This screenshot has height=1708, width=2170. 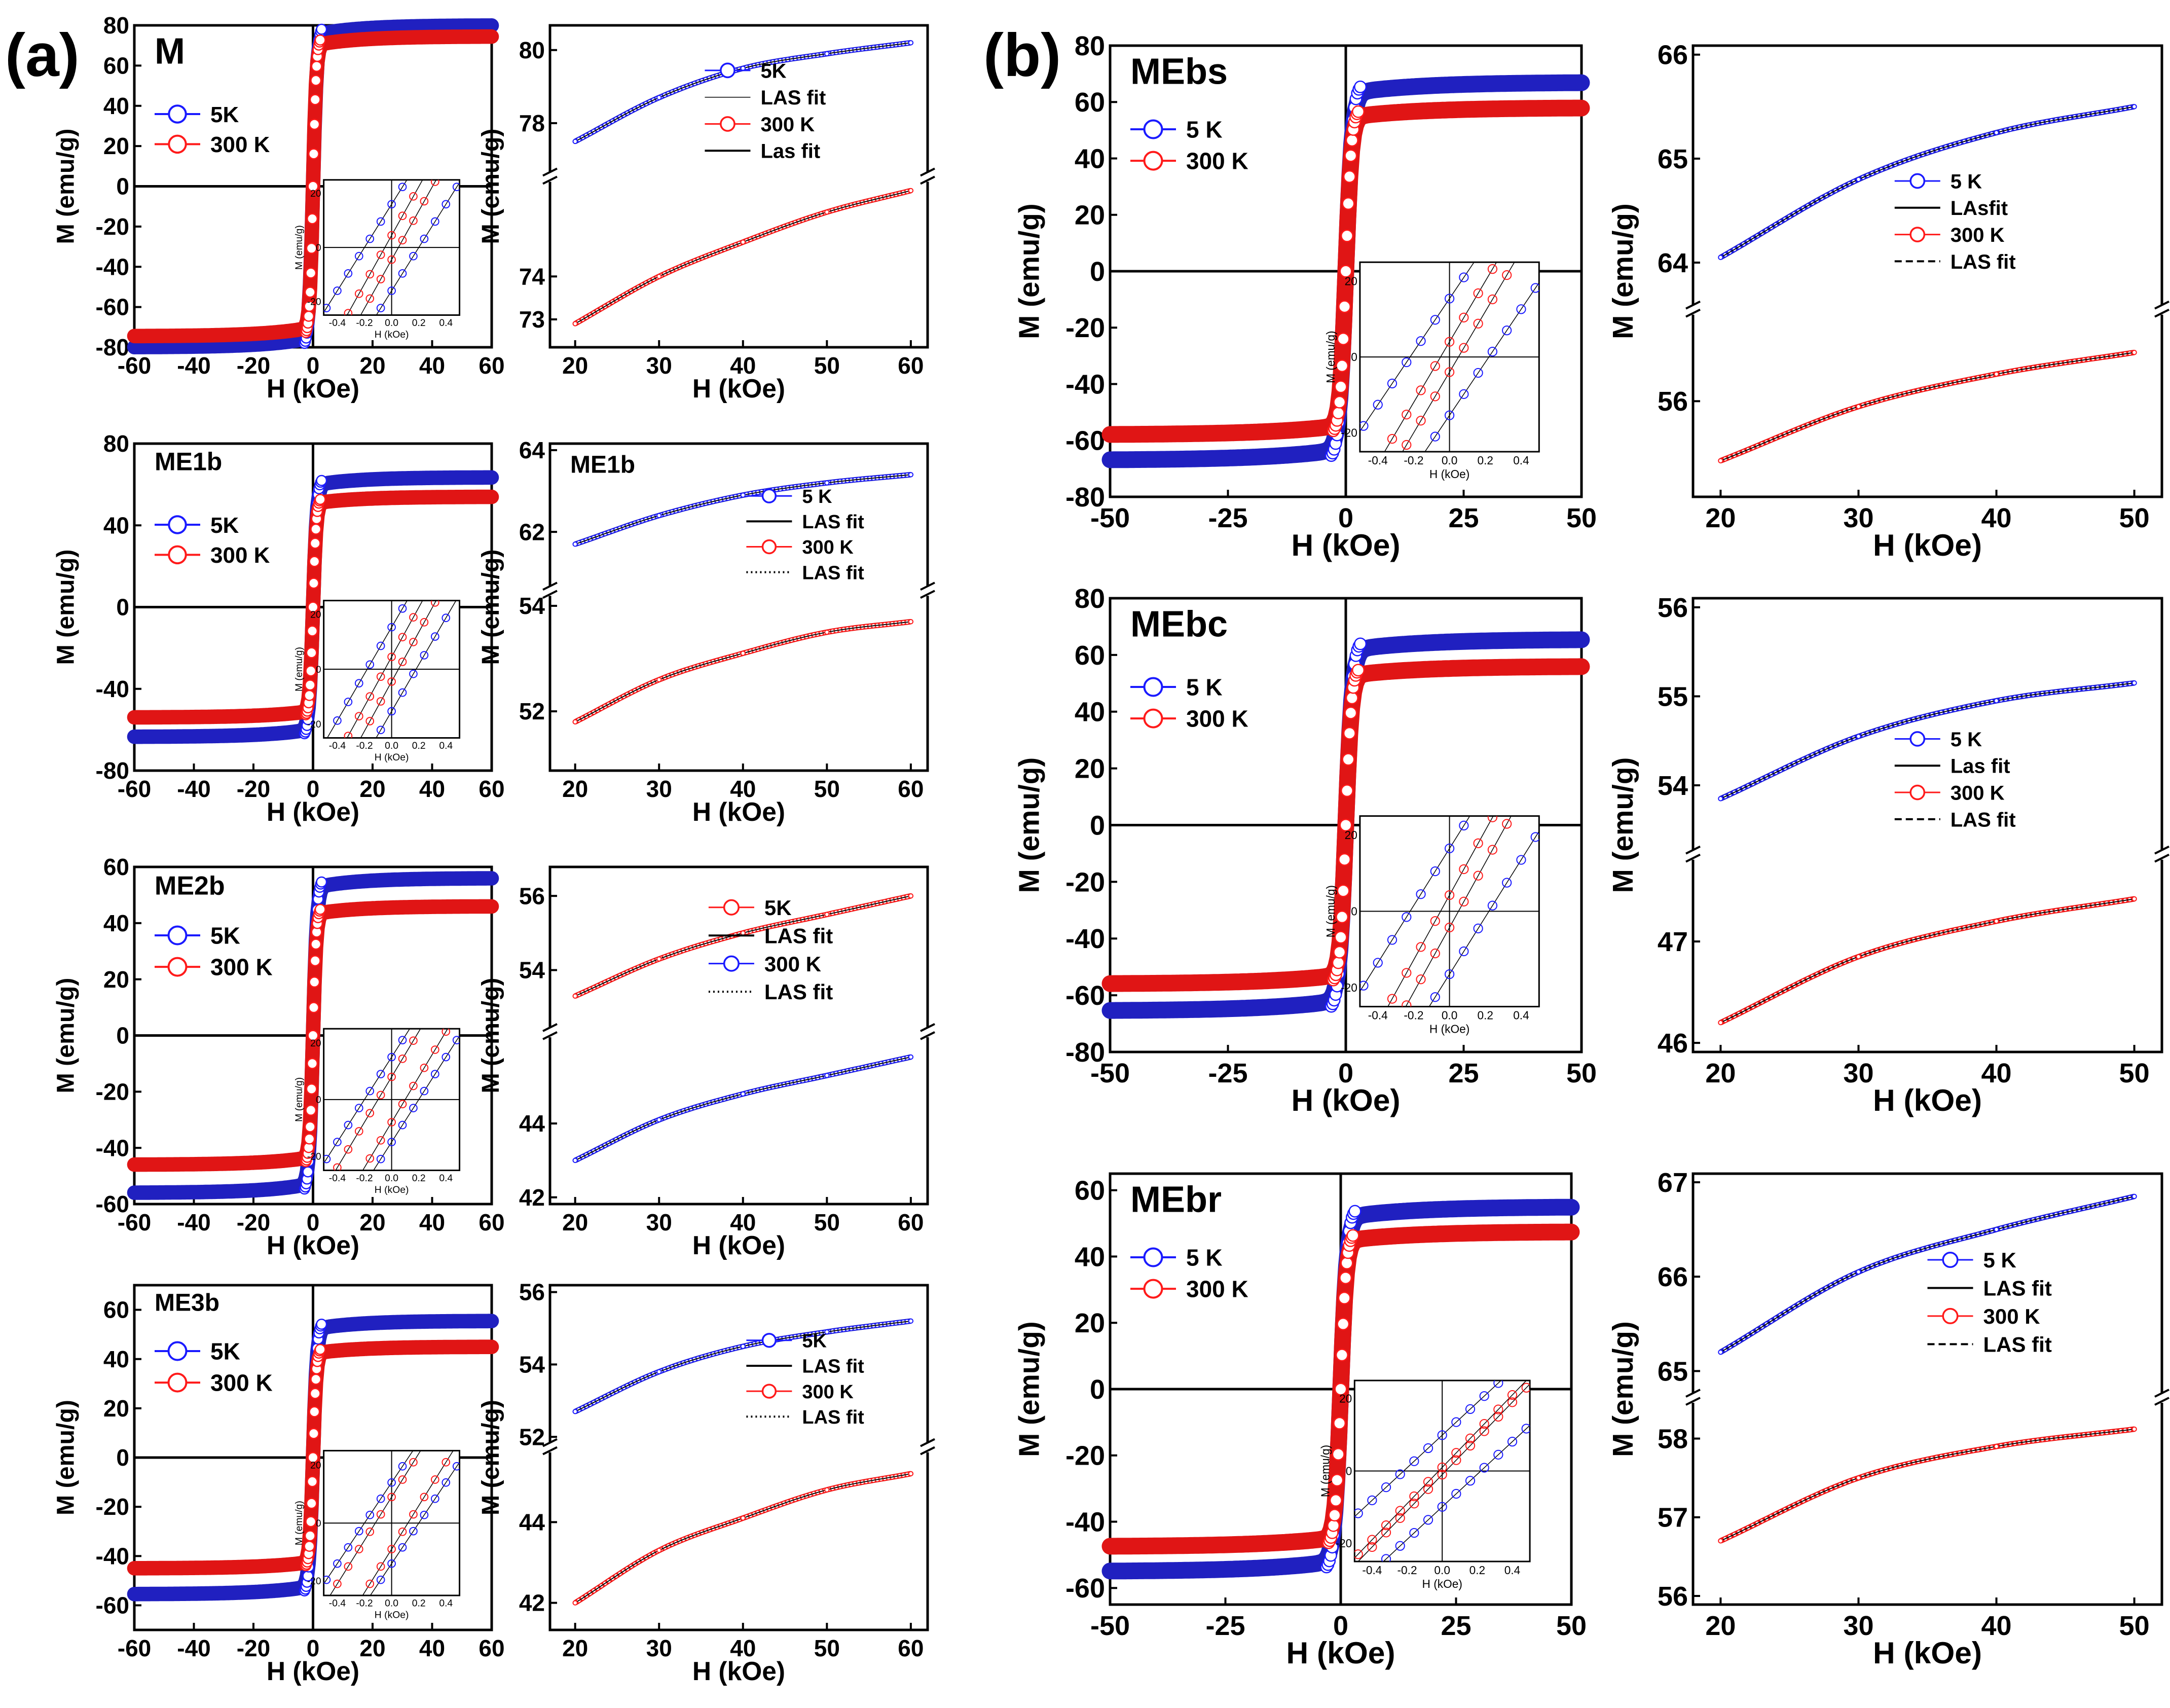 What do you see at coordinates (743, 257) in the screenshot?
I see `fit-line` at bounding box center [743, 257].